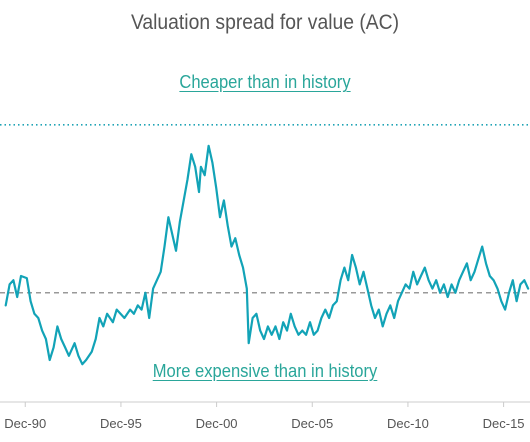 The width and height of the screenshot is (530, 442). I want to click on more-expensive-annotation: More expensive than in history, so click(265, 371).